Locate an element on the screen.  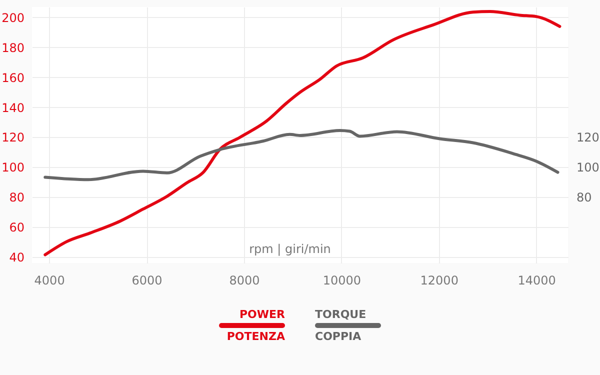
y-tick-label: 100 is located at coordinates (13, 167).